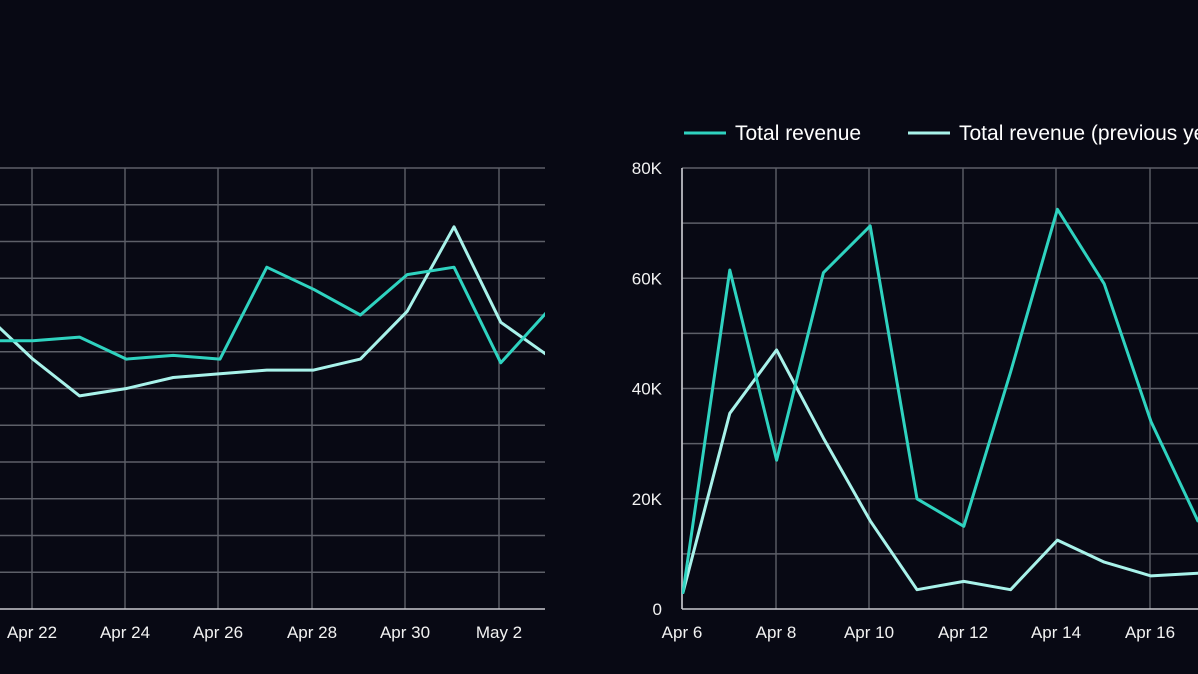 This screenshot has height=674, width=1198. Describe the element at coordinates (647, 278) in the screenshot. I see `y-tick-label: 60K` at that location.